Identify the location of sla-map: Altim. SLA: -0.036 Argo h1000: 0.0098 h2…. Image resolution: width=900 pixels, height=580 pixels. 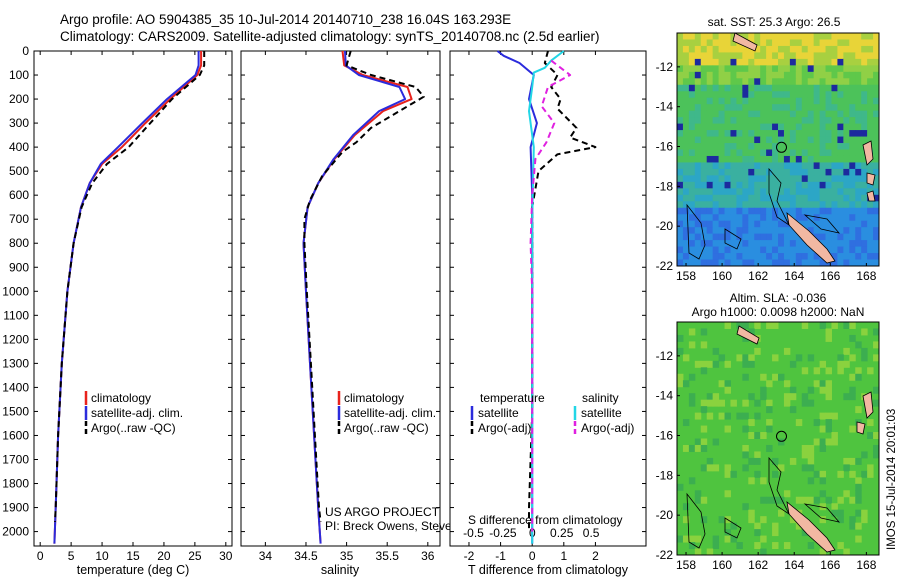
(768, 431).